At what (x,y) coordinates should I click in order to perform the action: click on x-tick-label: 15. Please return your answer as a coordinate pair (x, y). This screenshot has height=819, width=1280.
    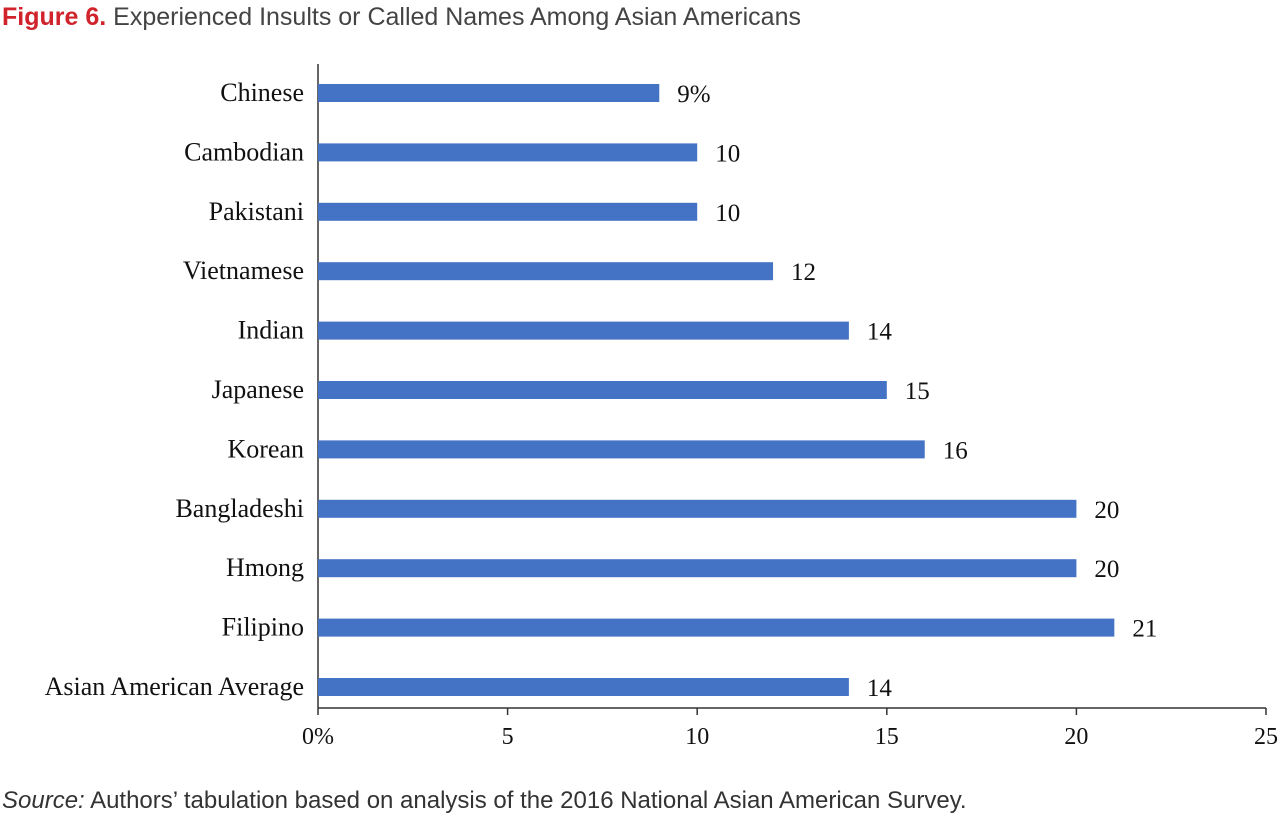
    Looking at the image, I should click on (887, 737).